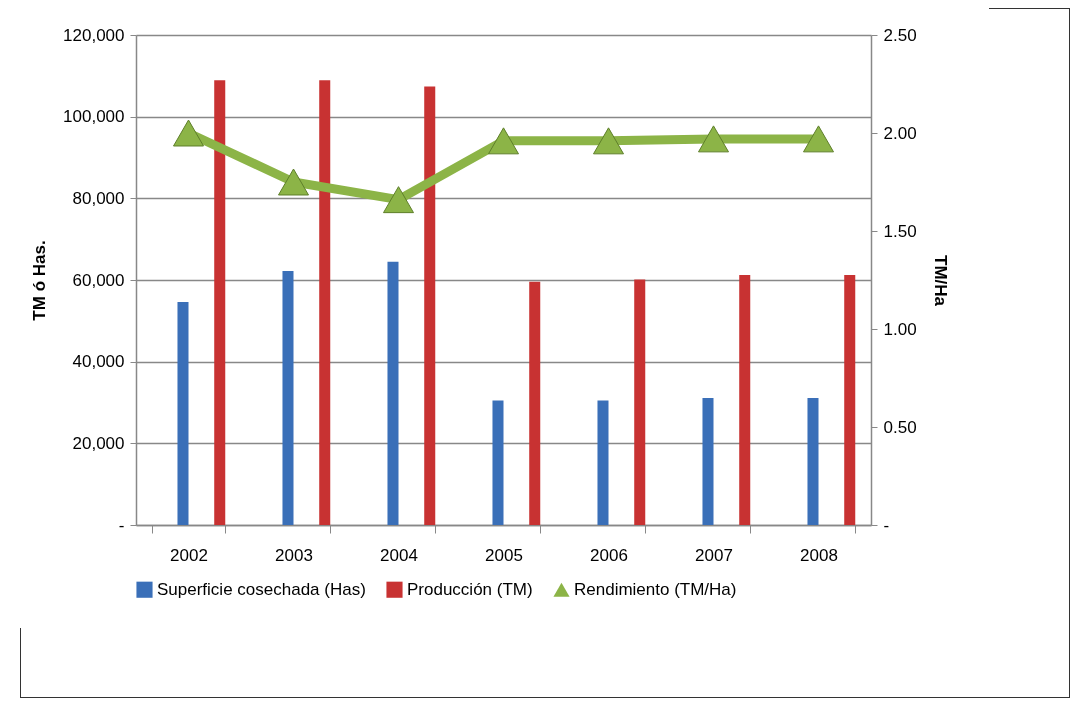 The height and width of the screenshot is (727, 1091). I want to click on y-tick-label: 20,000, so click(98, 443).